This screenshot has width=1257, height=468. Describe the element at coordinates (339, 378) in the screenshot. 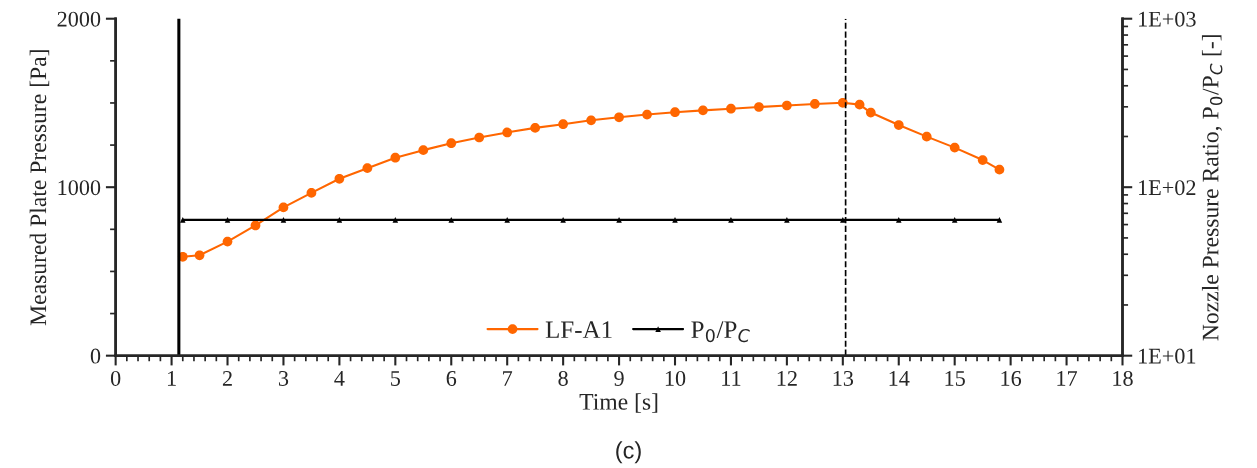

I see `x-tick-label: 4` at that location.